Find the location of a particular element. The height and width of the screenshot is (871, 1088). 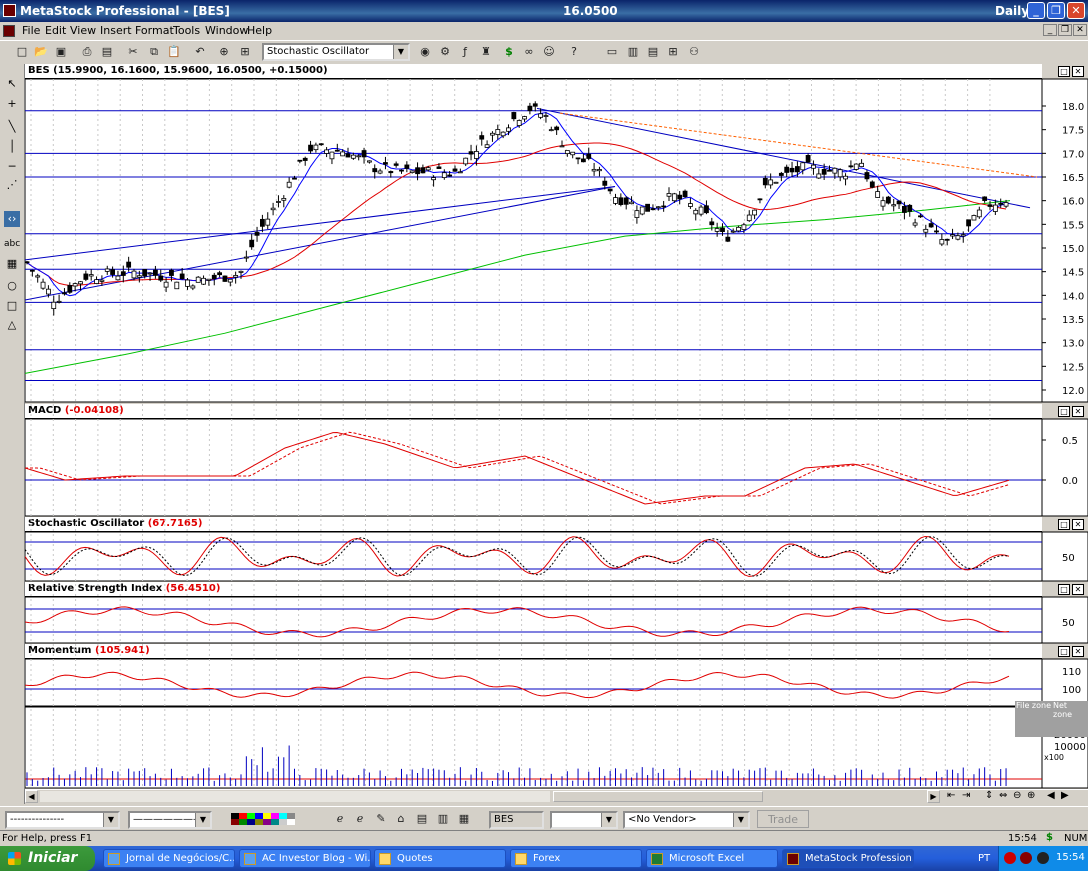

grid-icon: ▦ is located at coordinates (12, 263).